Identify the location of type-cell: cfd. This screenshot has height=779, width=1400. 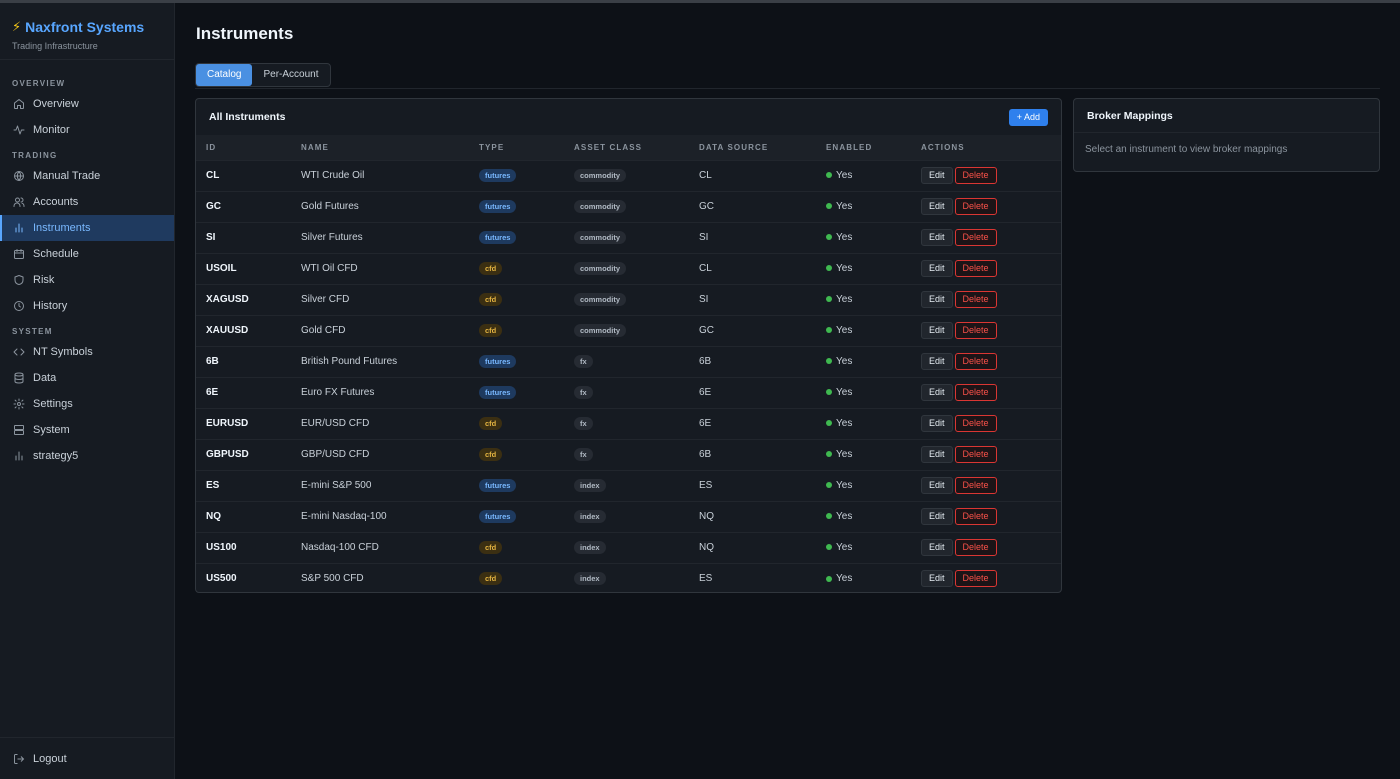
(516, 577).